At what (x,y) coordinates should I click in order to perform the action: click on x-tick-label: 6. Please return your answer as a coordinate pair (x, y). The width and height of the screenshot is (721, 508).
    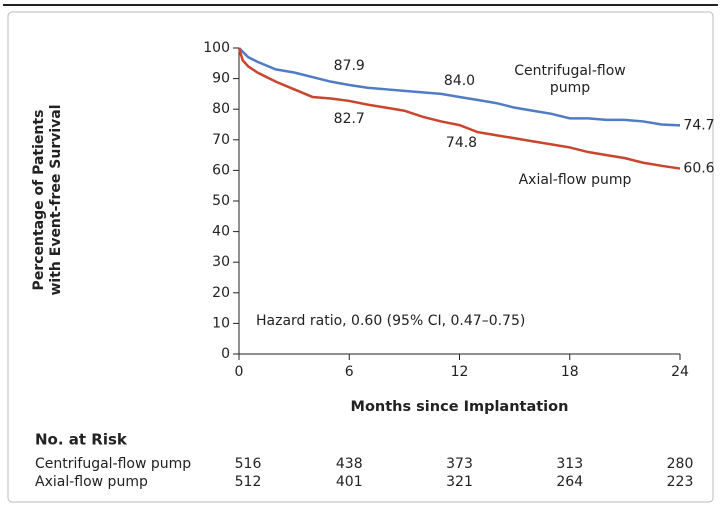
    Looking at the image, I should click on (349, 372).